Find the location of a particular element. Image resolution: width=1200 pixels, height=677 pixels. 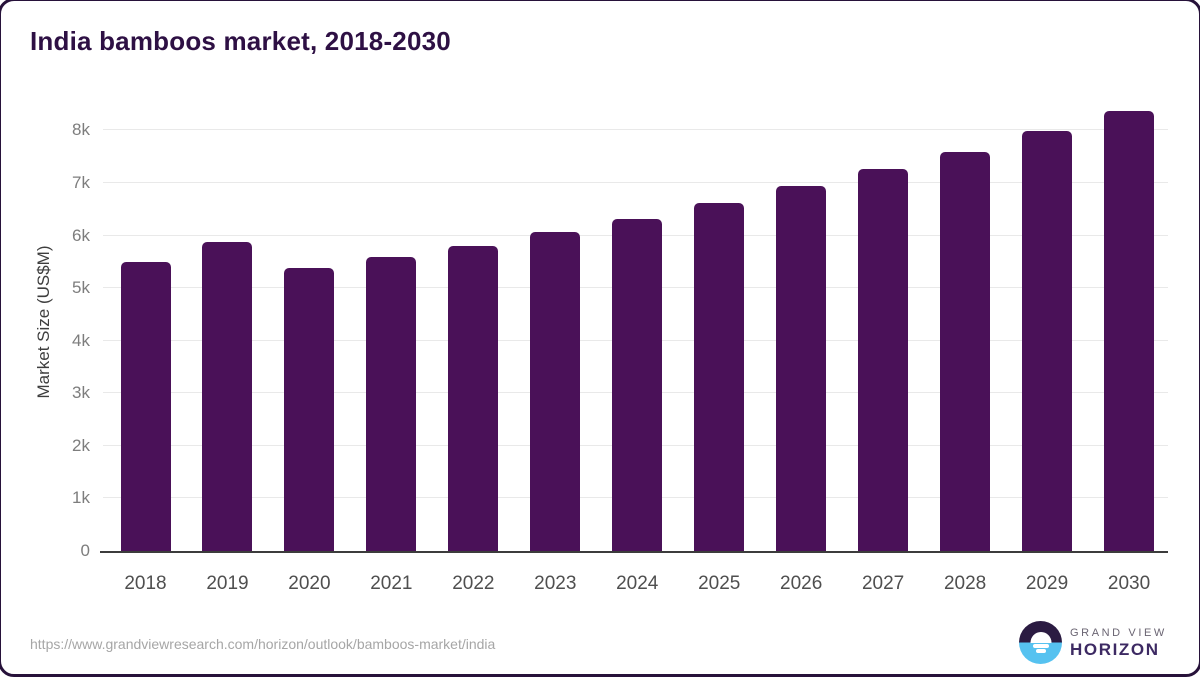

y-tick-label-6k: 6k is located at coordinates (81, 235).